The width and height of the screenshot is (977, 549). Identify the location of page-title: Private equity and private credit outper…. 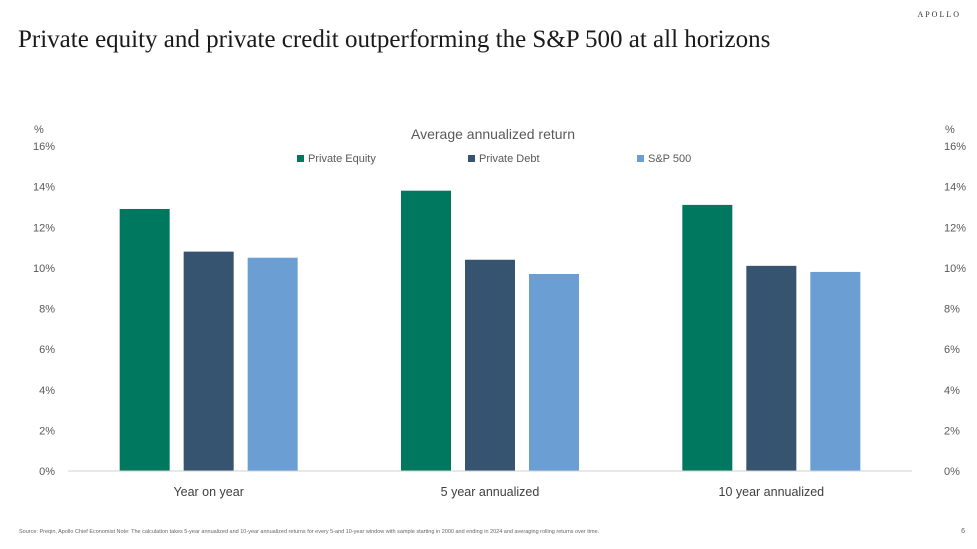
(394, 39).